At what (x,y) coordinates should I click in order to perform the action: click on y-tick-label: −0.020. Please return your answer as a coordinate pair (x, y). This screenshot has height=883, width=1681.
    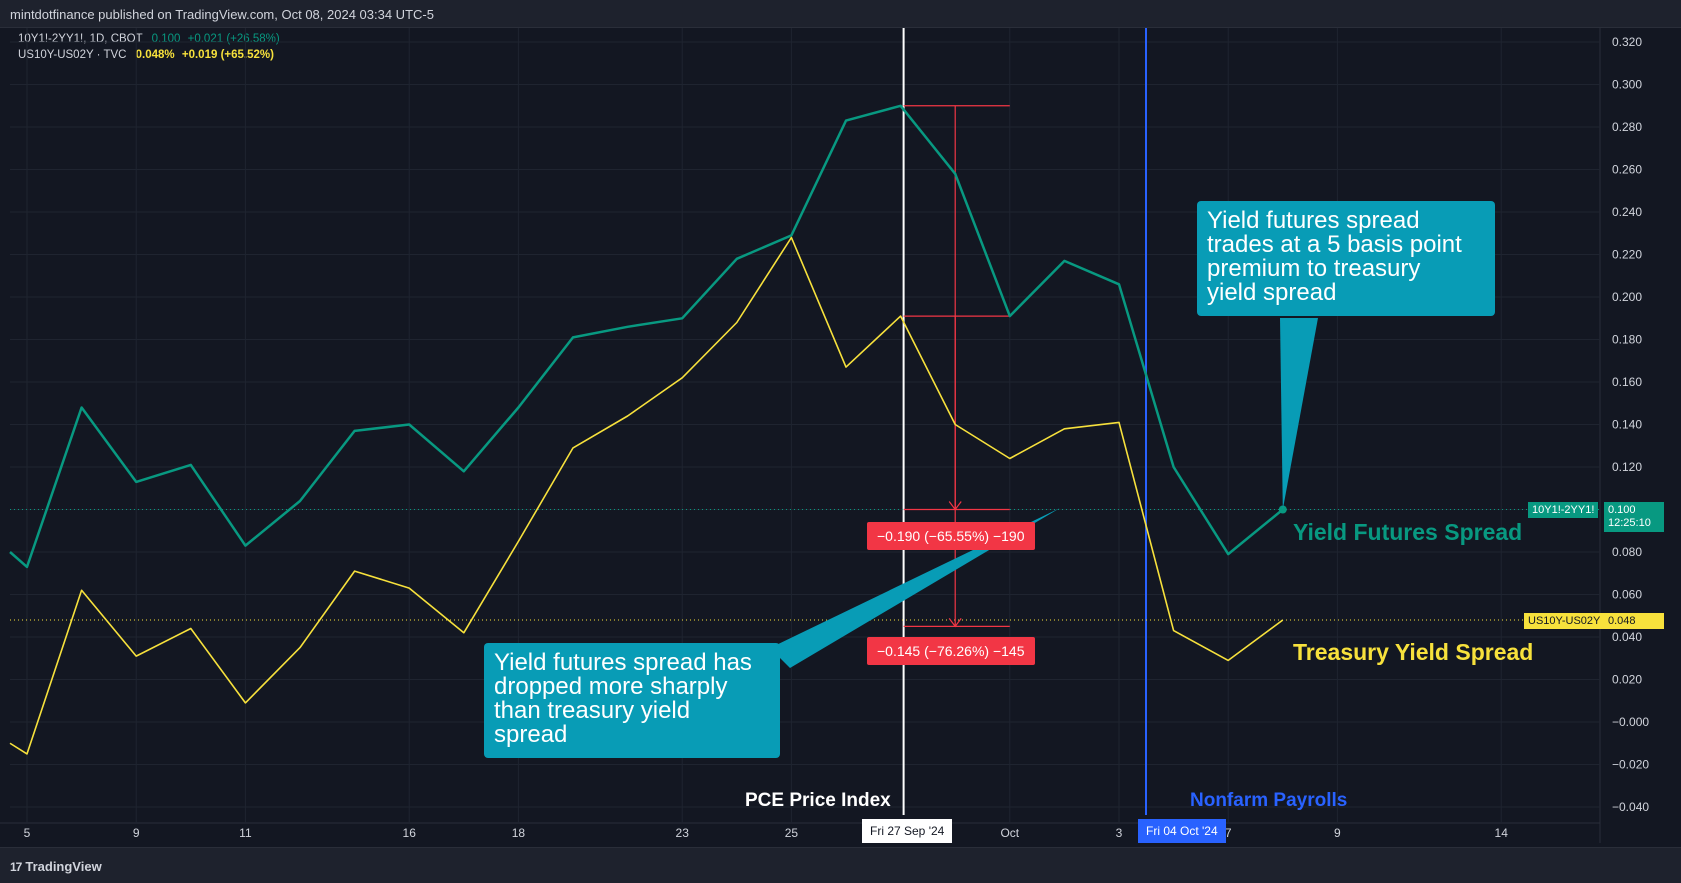
    Looking at the image, I should click on (1630, 765).